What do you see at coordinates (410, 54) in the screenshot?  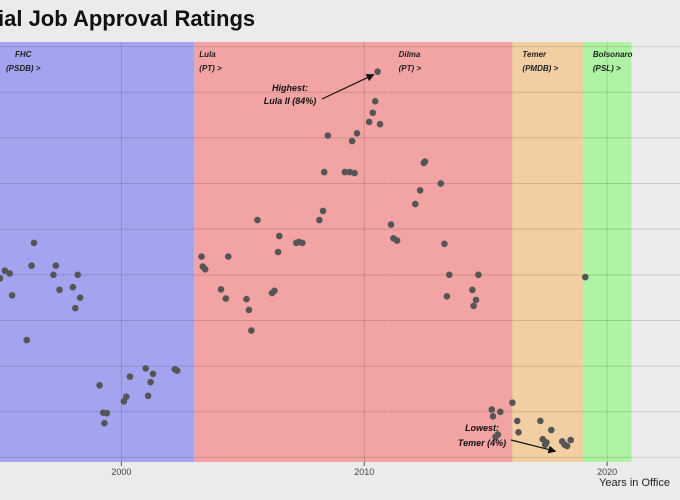 I see `period-president-label: Dilma` at bounding box center [410, 54].